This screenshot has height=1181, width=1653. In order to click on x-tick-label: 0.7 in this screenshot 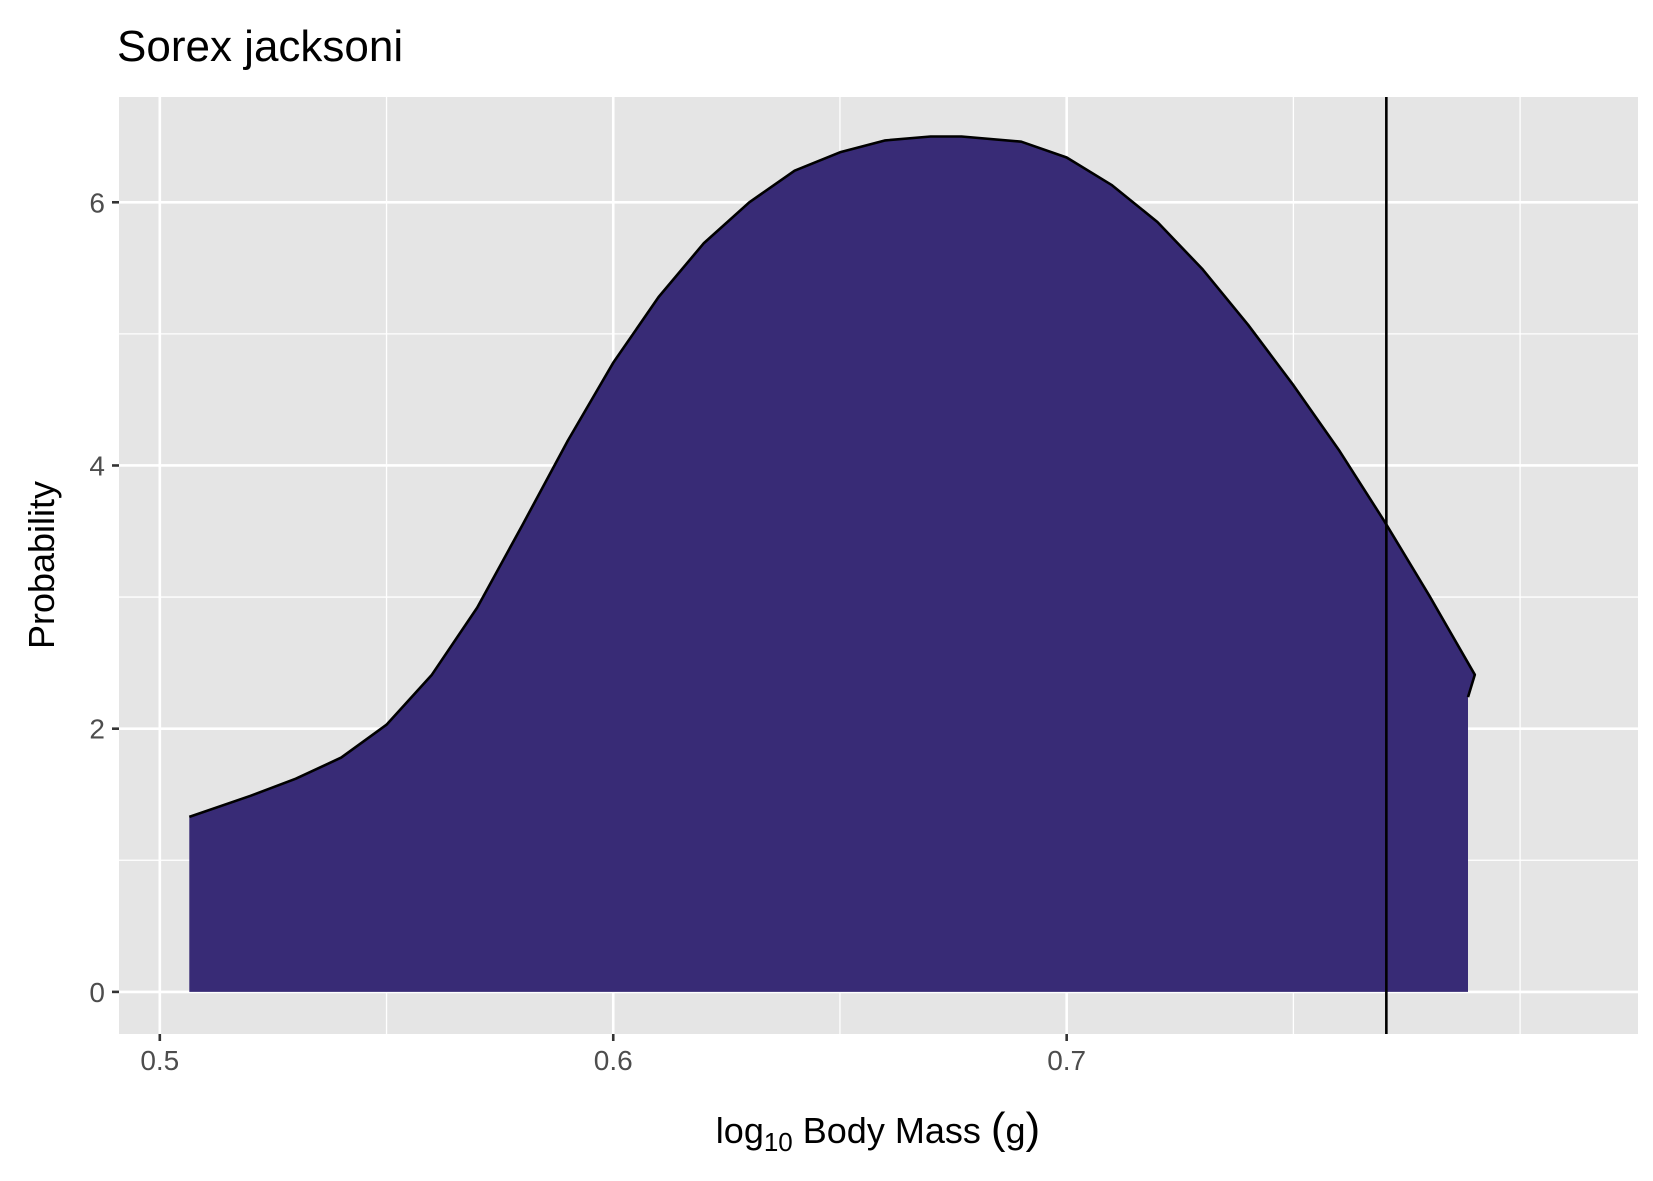, I will do `click(1066, 1060)`.